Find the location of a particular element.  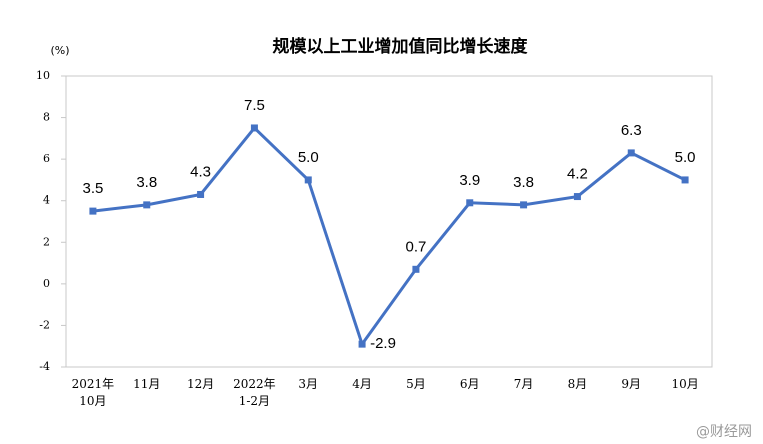

x-tick-label: 2022年 1-2月 is located at coordinates (254, 392).